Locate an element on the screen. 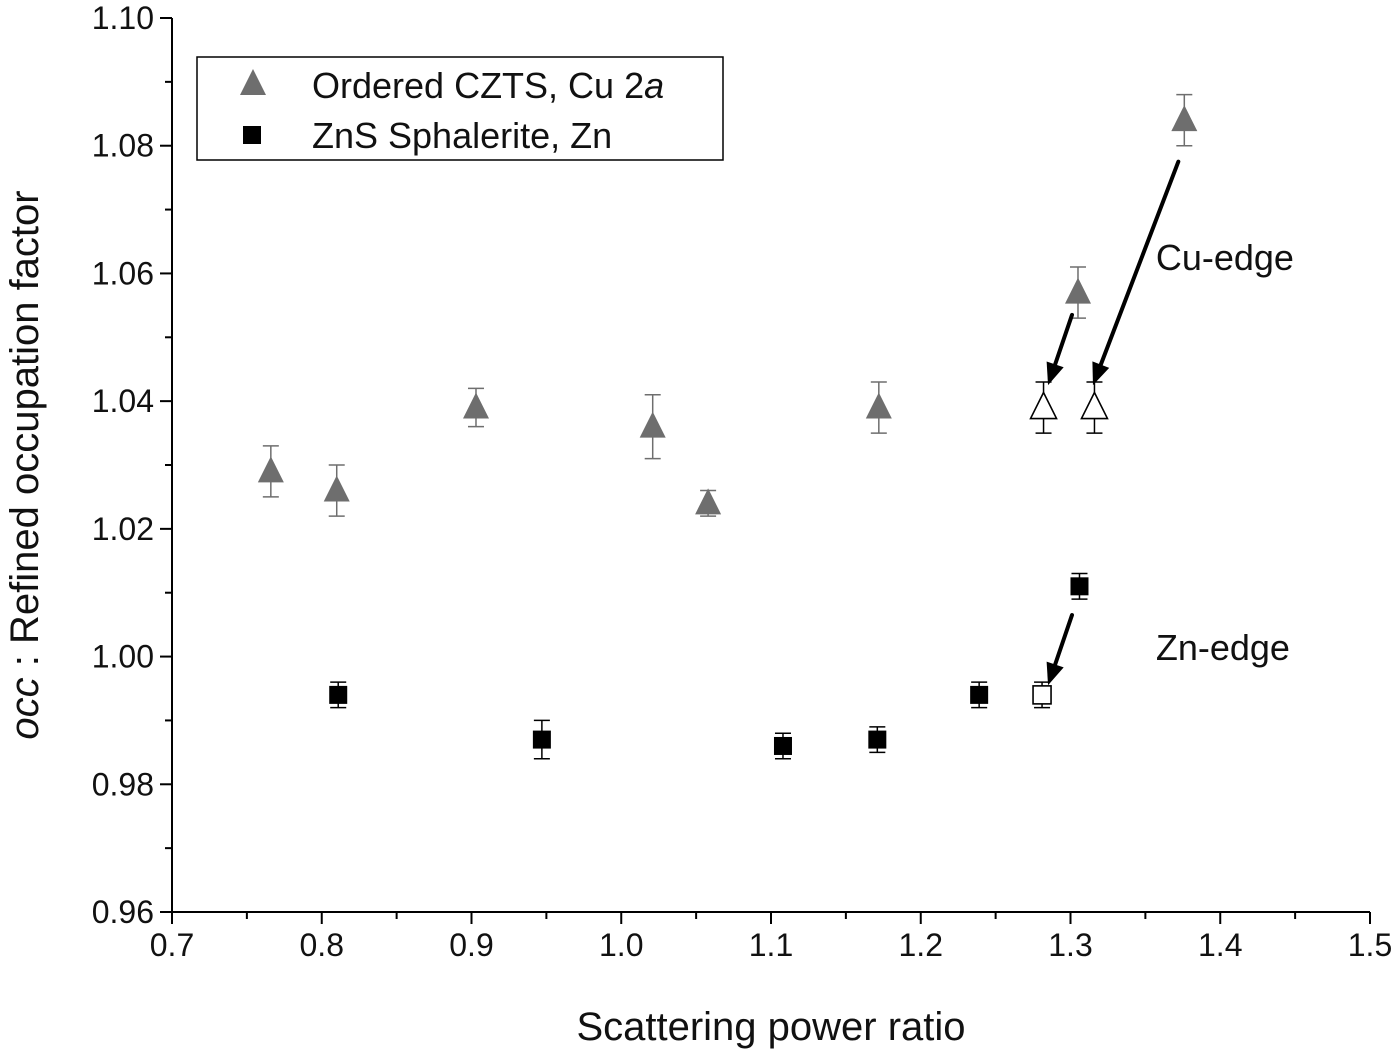  legend-label-czts-italic: a is located at coordinates (654, 85).